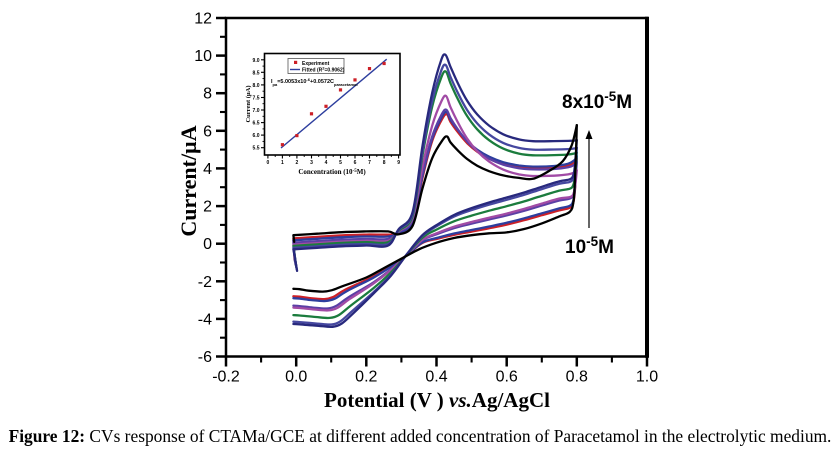 This screenshot has width=840, height=454. I want to click on svg-text: 12, so click(203, 19).